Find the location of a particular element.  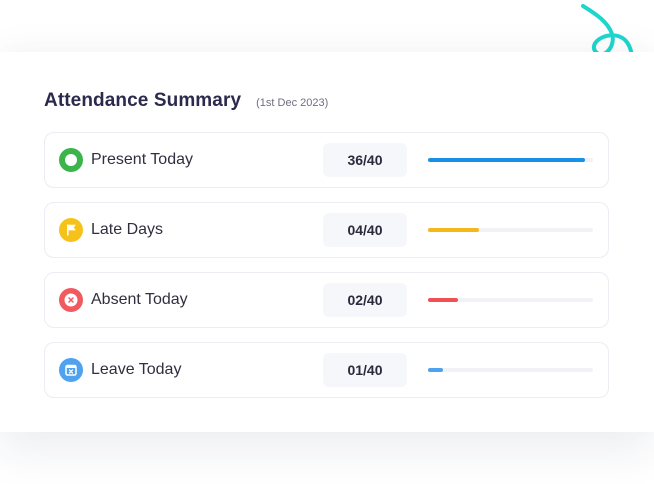

count-badge: 01/40 is located at coordinates (365, 370).